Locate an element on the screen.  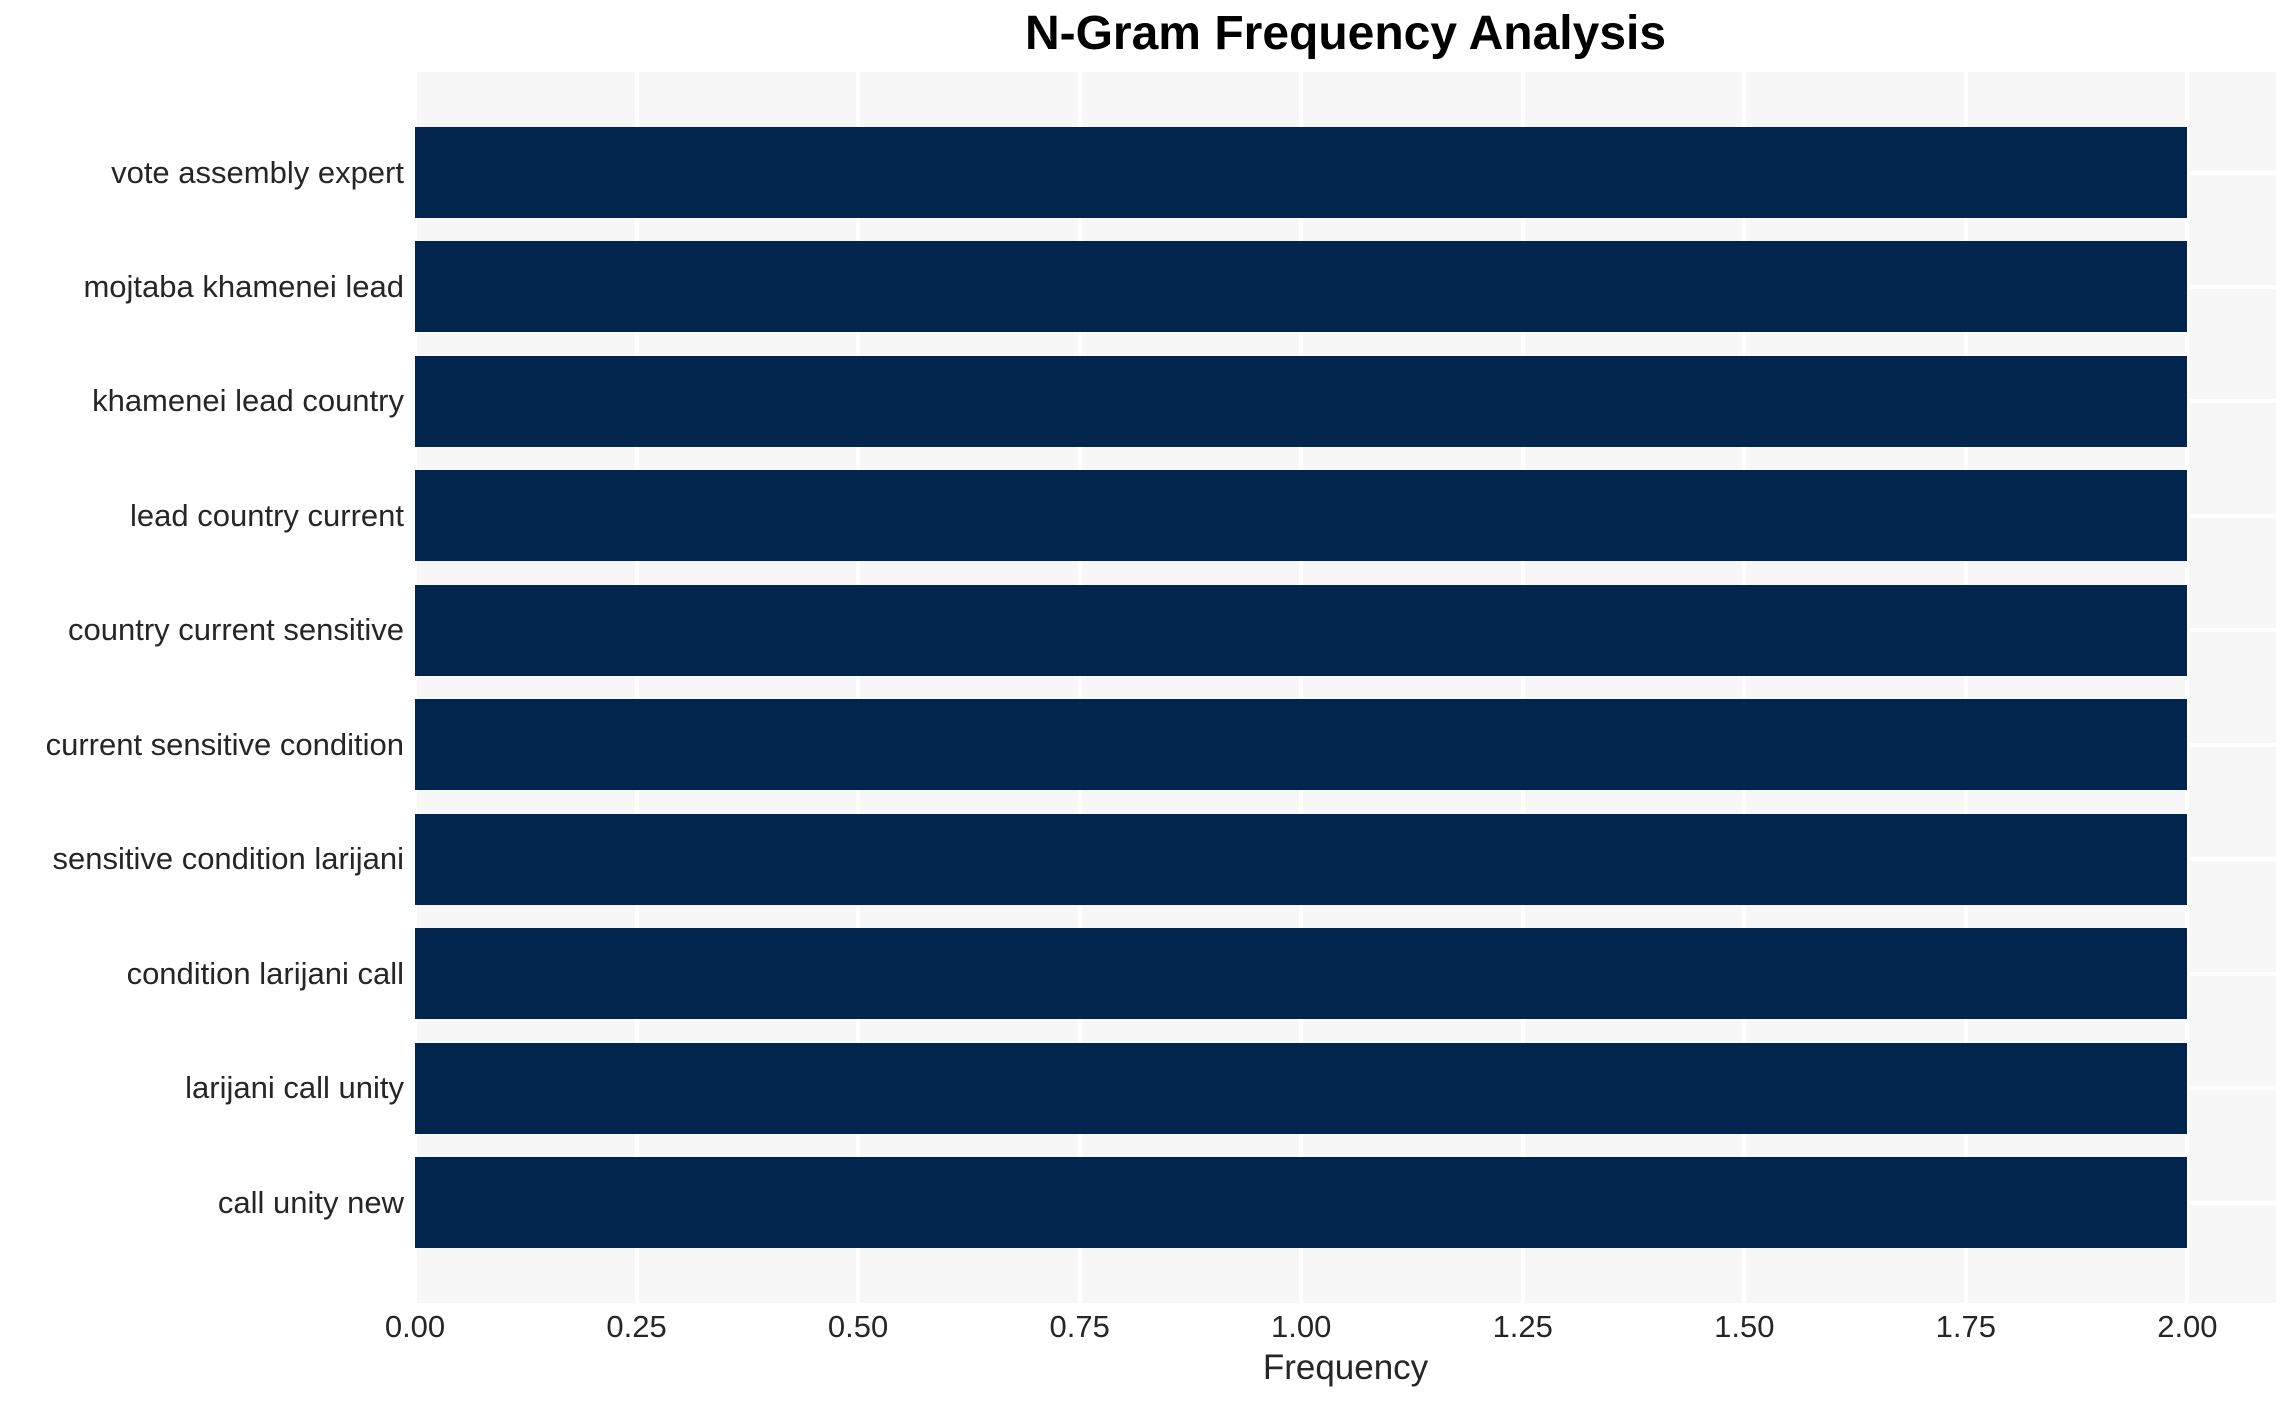
bar-lead-country-current is located at coordinates (1301, 516).